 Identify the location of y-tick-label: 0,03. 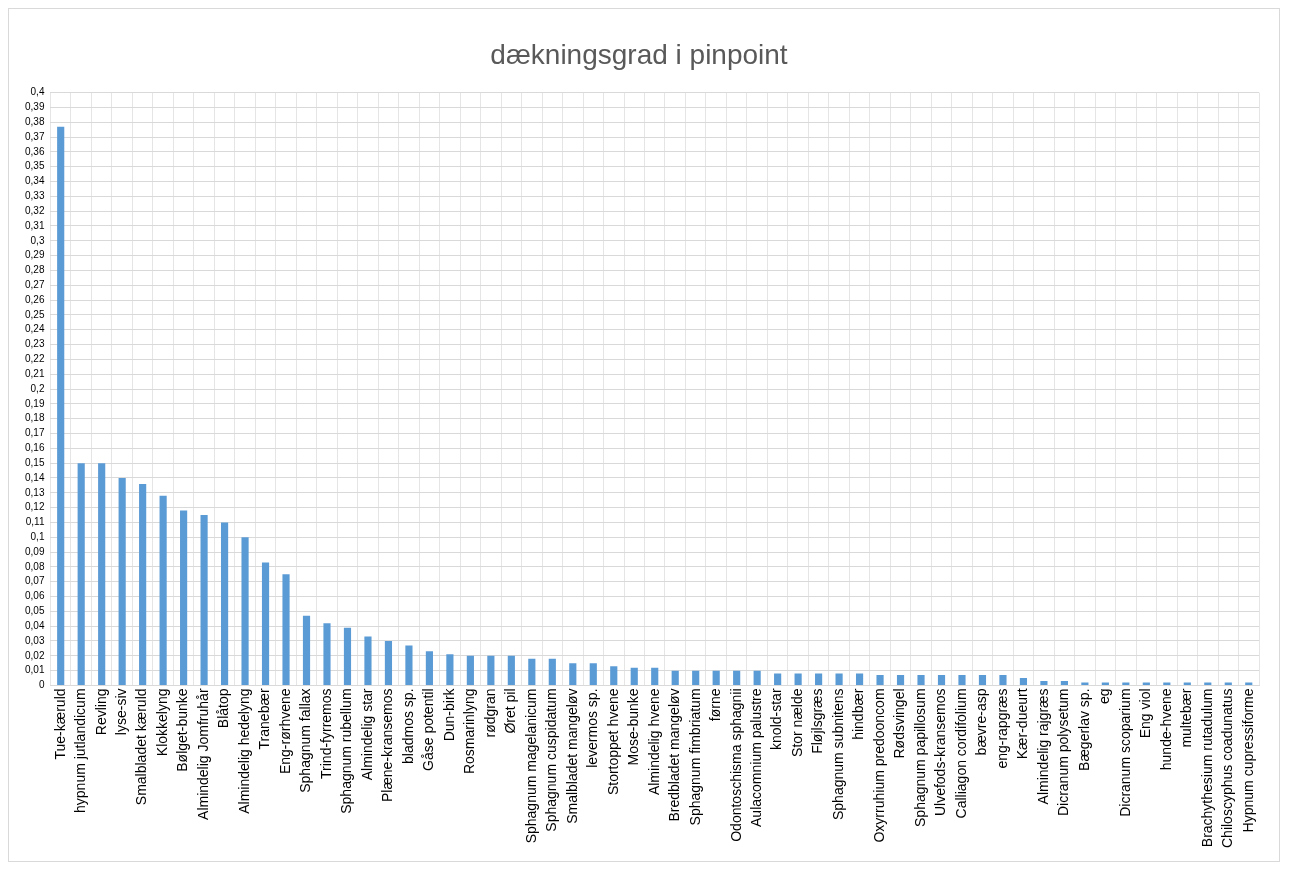
(34, 640).